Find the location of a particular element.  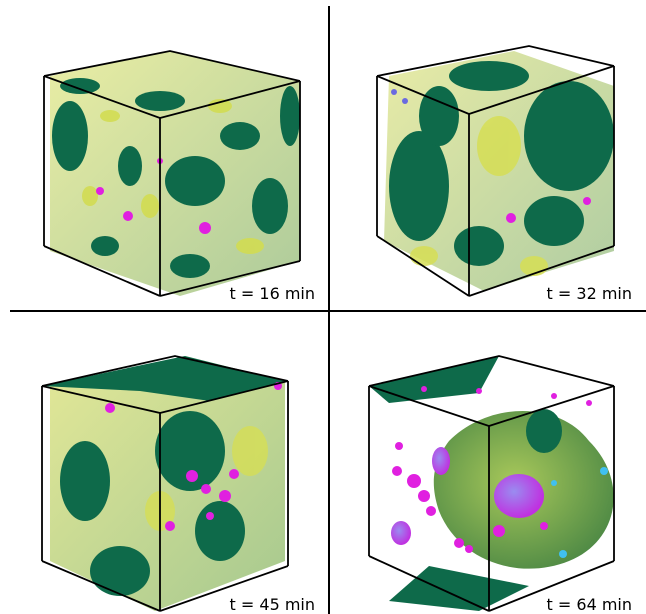

time-label: t = 64 min is located at coordinates (589, 604).